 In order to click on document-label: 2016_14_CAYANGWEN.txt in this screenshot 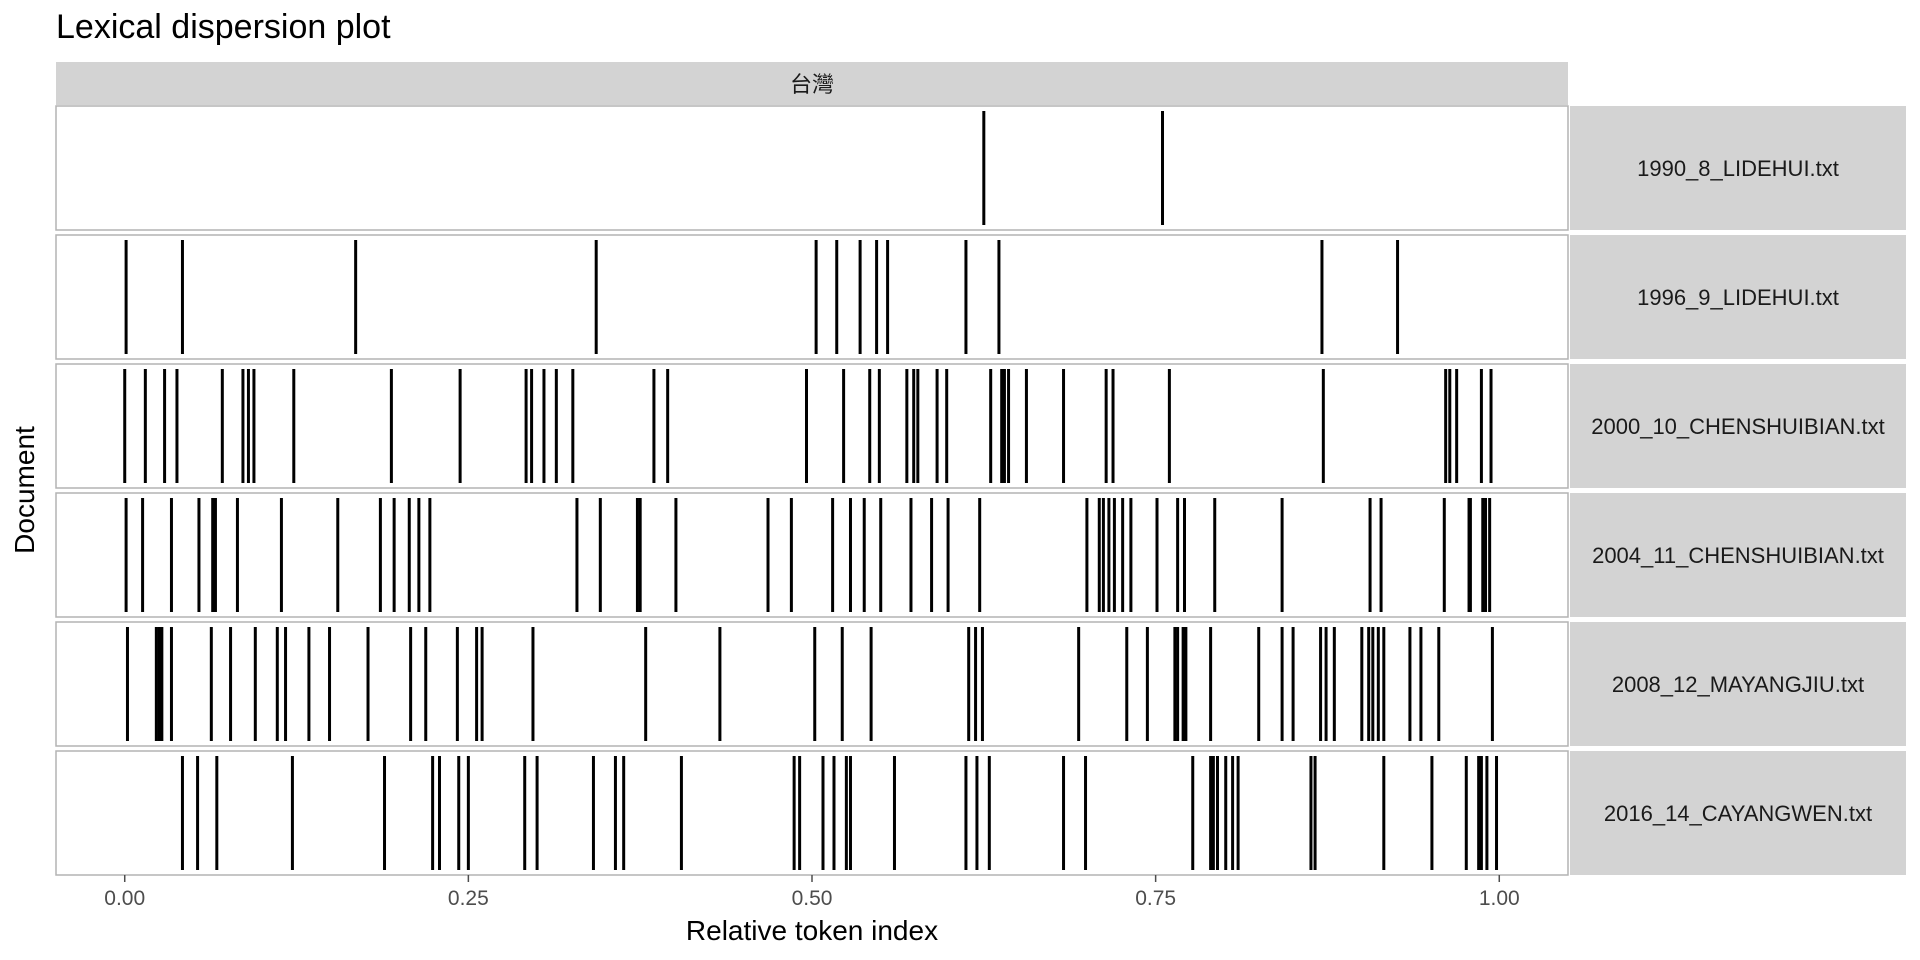, I will do `click(1738, 813)`.